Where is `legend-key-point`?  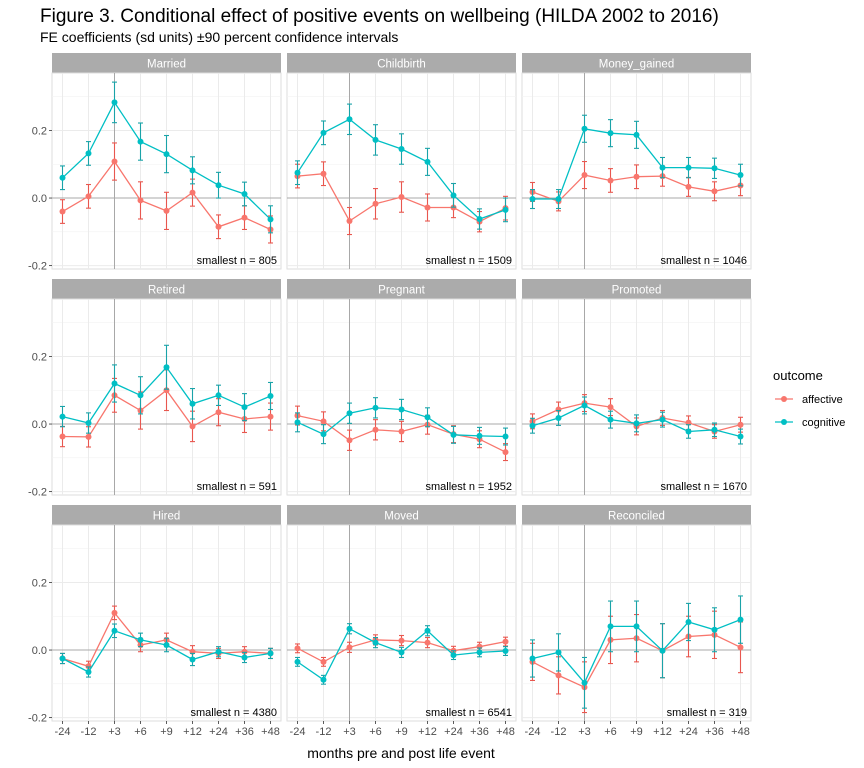 legend-key-point is located at coordinates (784, 399).